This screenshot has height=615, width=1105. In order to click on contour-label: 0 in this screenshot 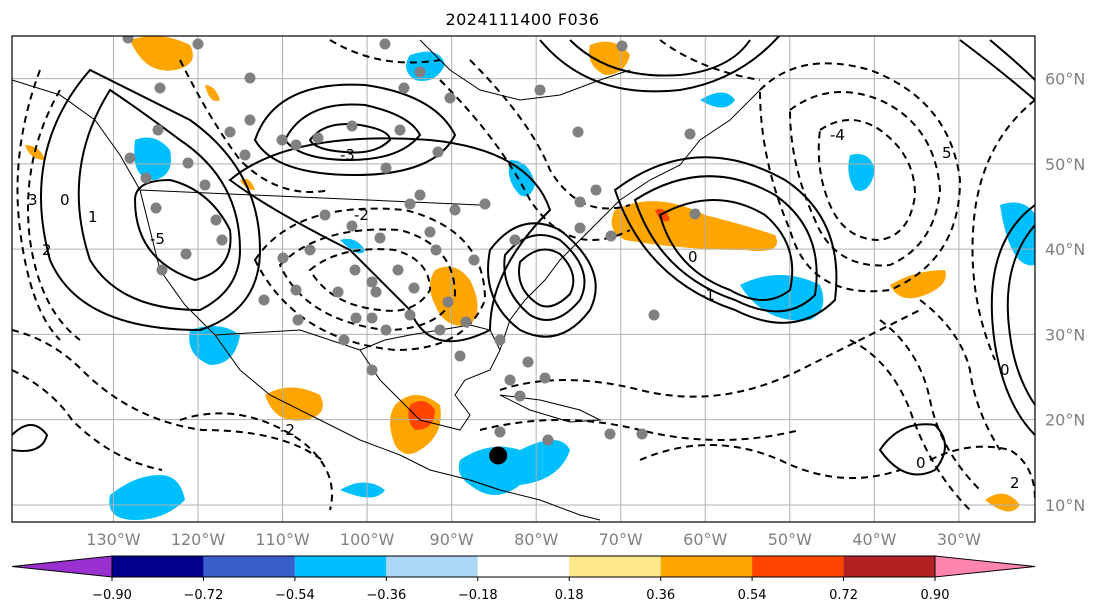, I will do `click(65, 200)`.